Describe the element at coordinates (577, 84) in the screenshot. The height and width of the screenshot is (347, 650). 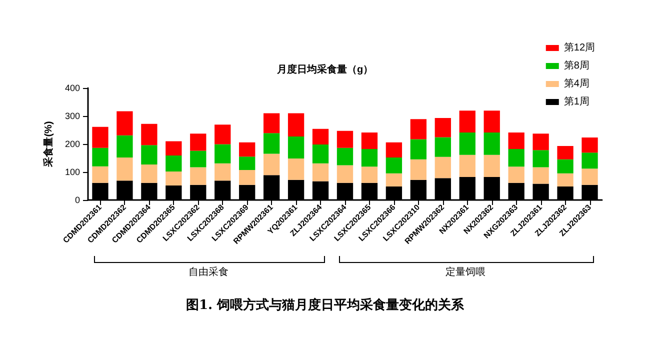
I see `legend-label: 第4周` at that location.